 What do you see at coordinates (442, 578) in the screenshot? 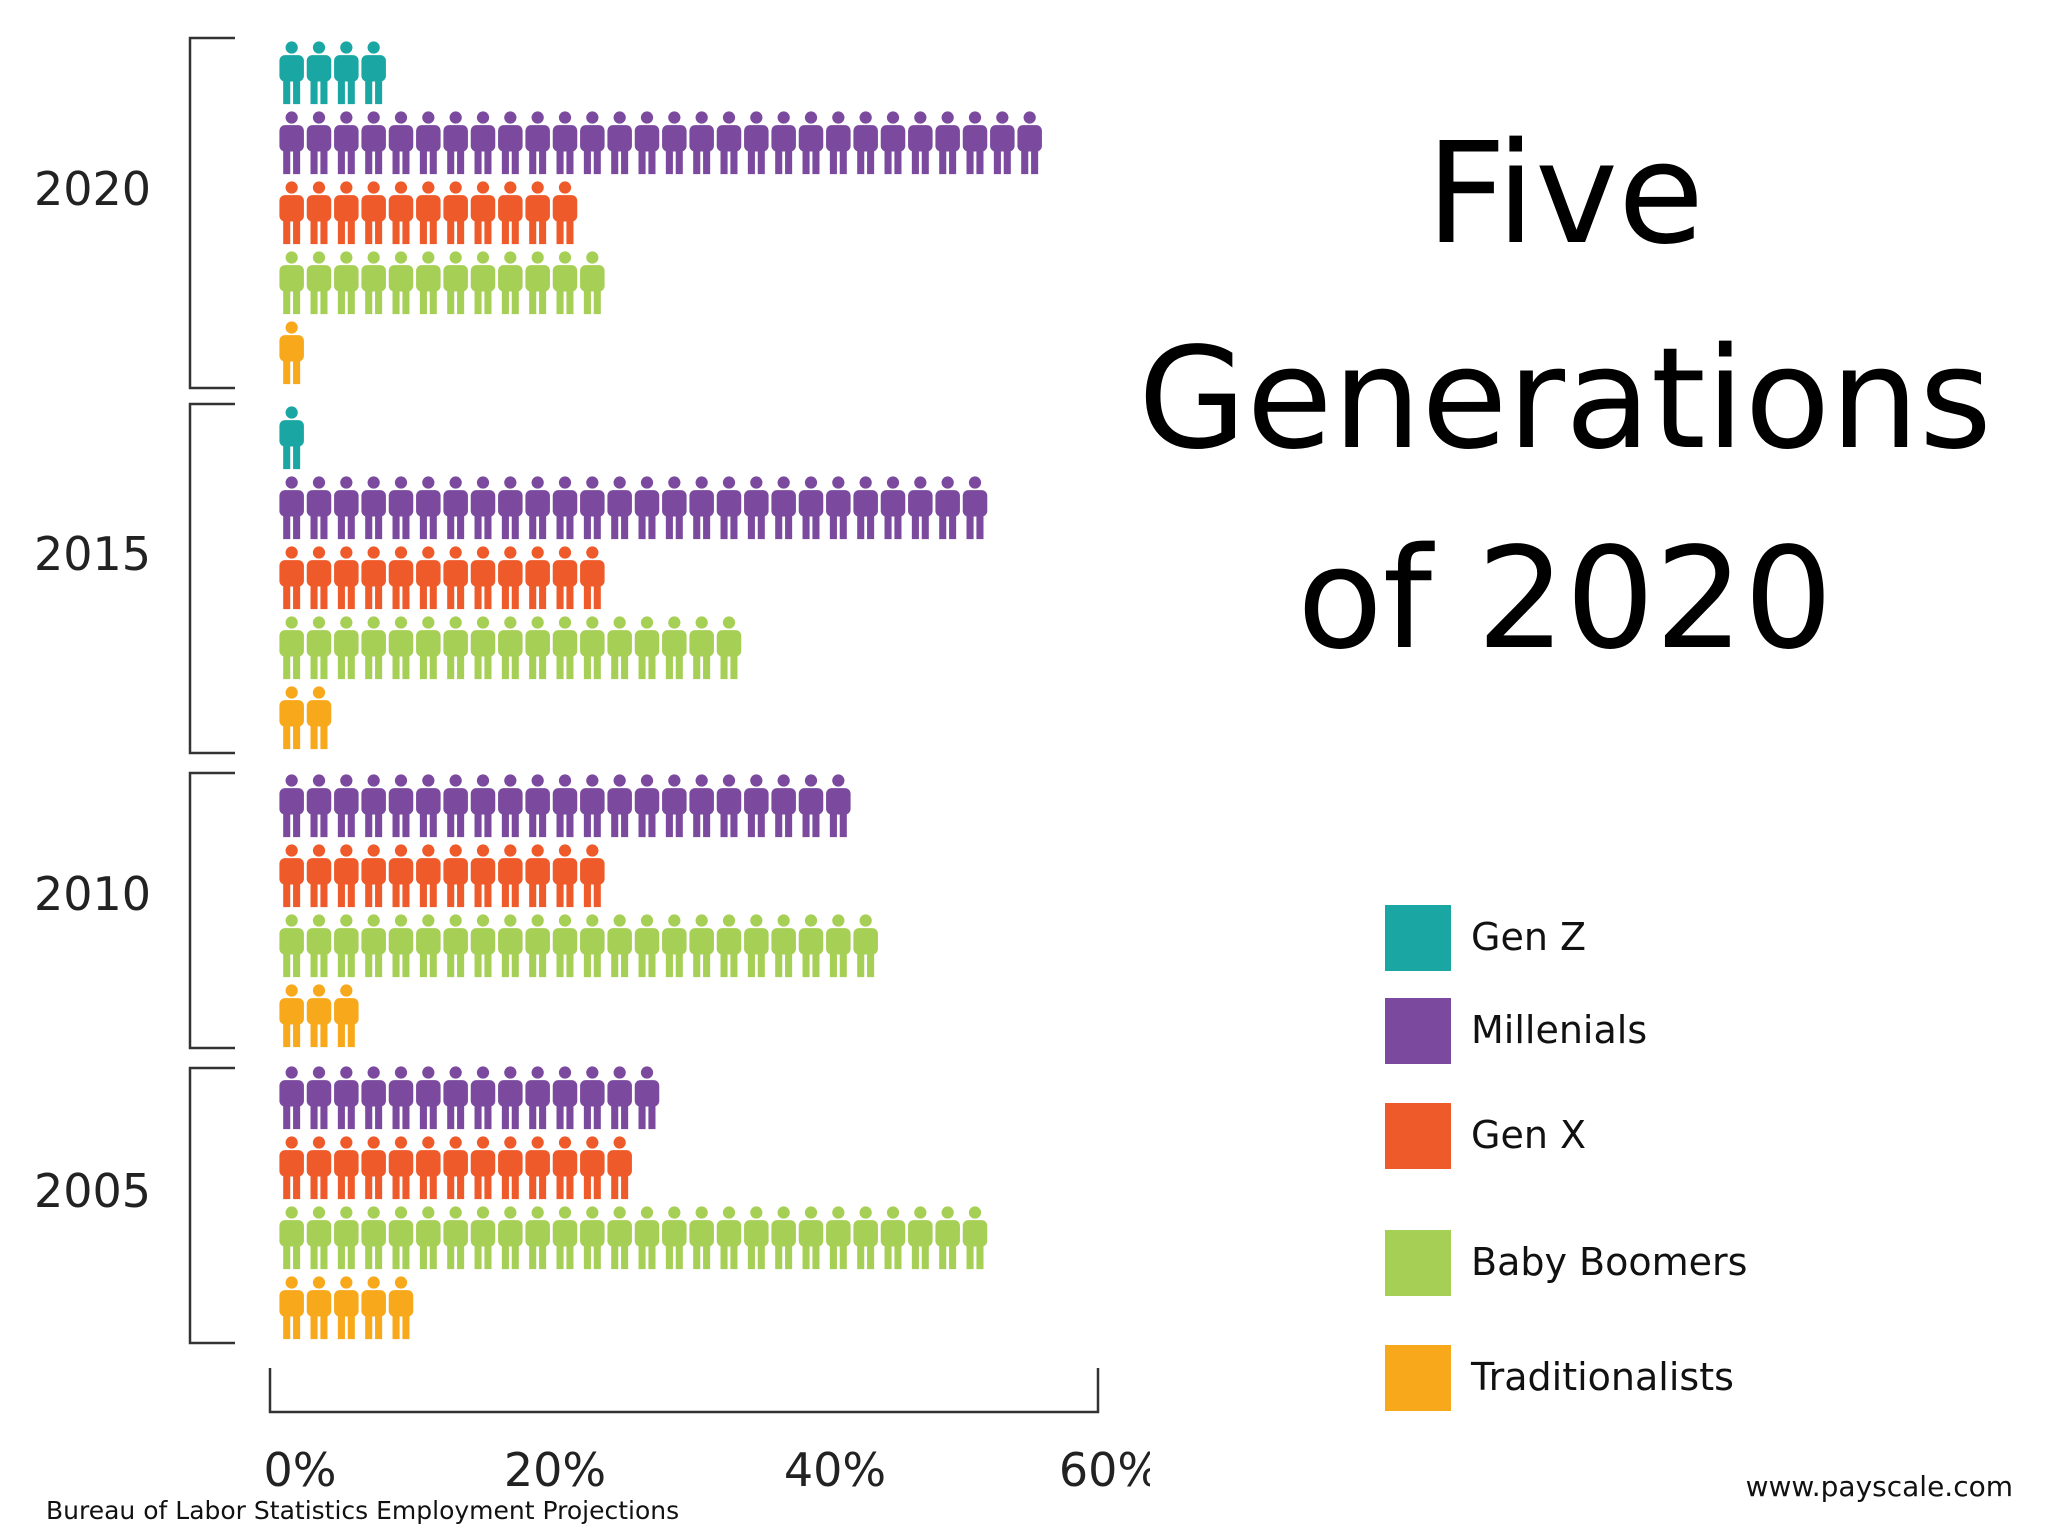
I see `bar-gen-x` at bounding box center [442, 578].